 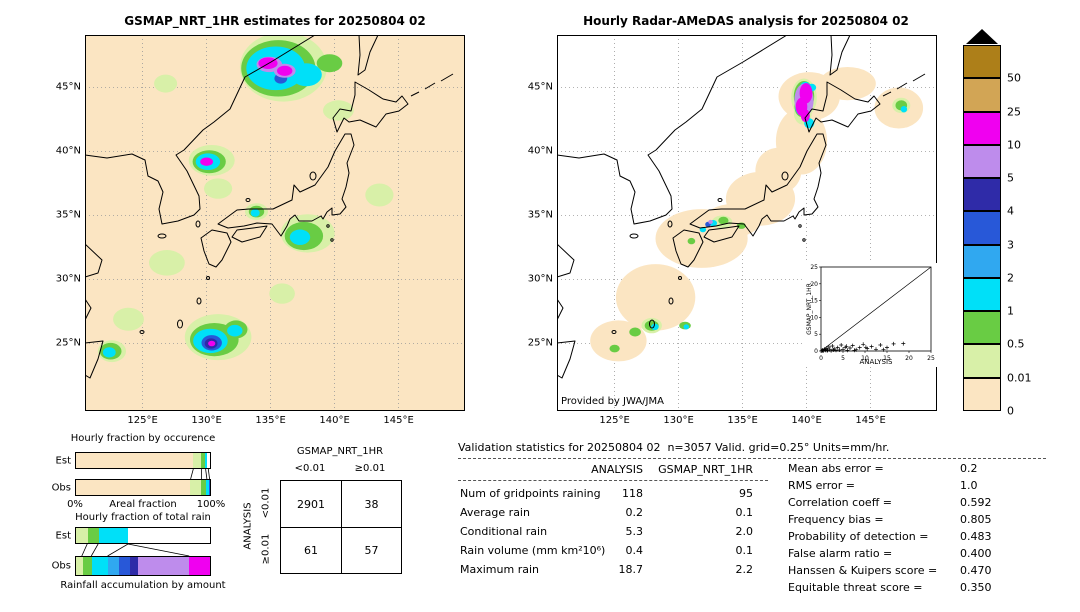 I want to click on colorbar-tick-label: 0, so click(x=1010, y=411).